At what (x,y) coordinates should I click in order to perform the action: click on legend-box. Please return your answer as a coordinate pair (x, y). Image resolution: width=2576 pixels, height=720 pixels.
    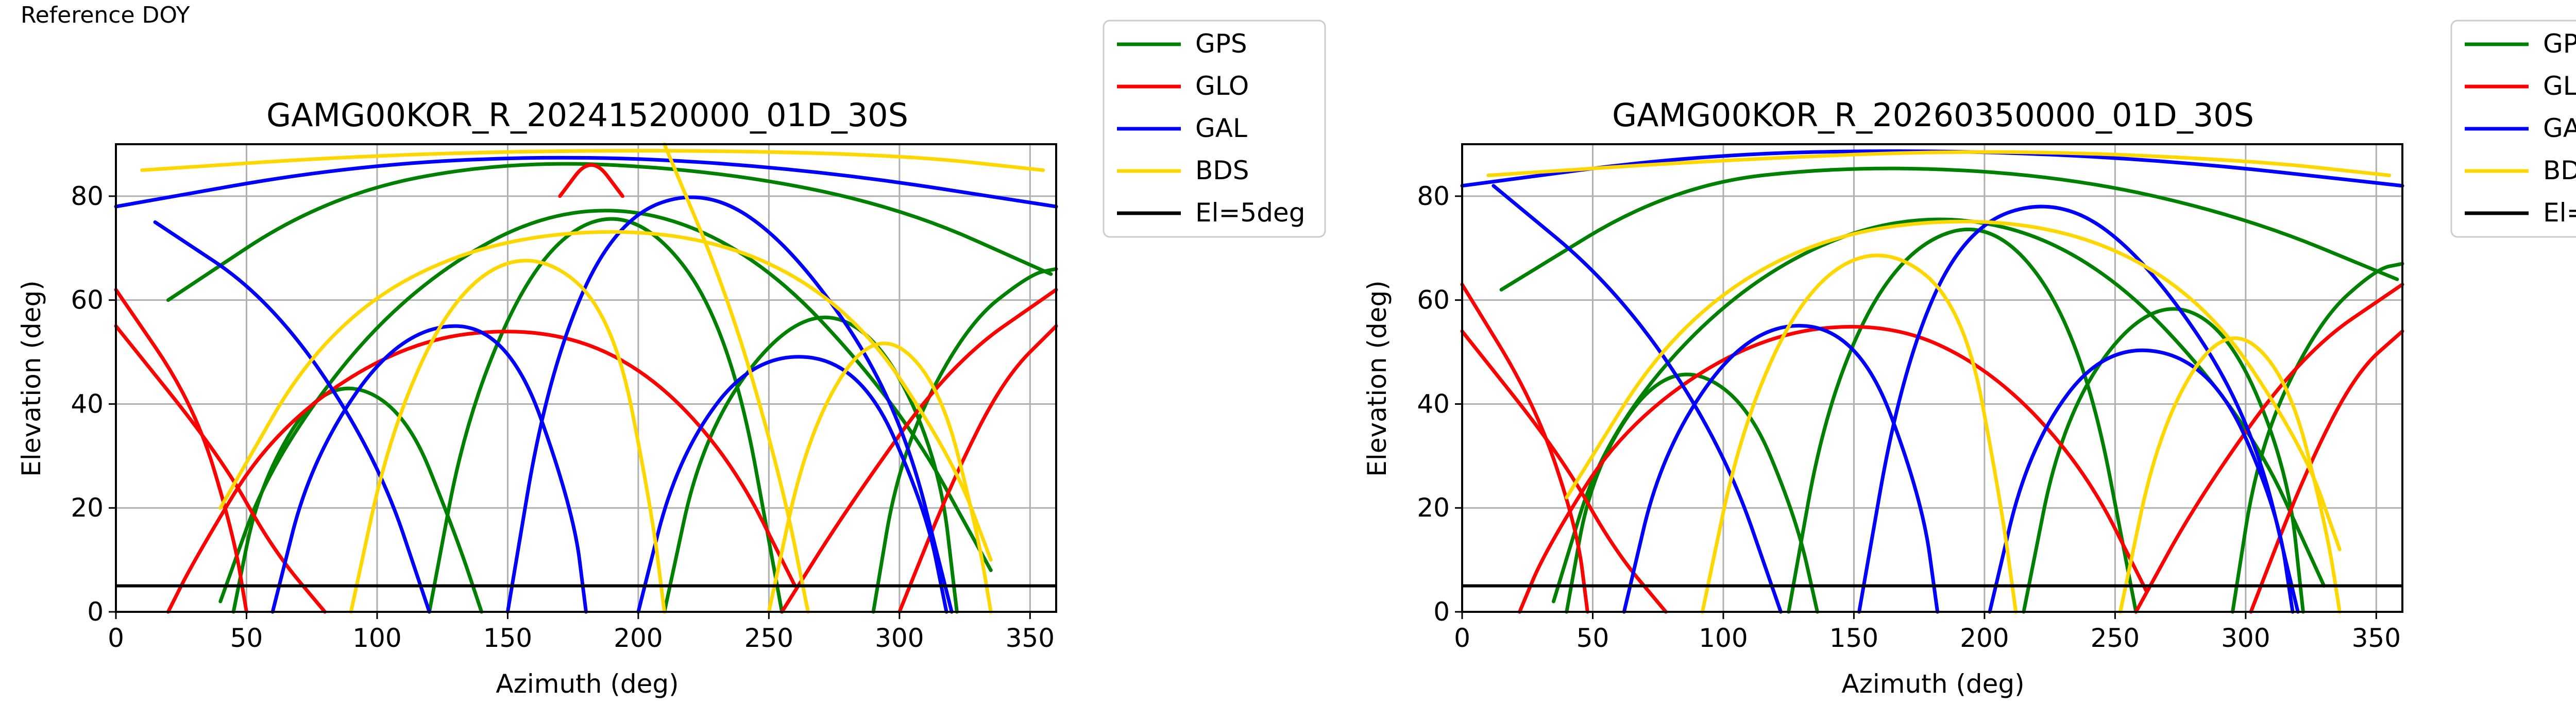
    Looking at the image, I should click on (1214, 129).